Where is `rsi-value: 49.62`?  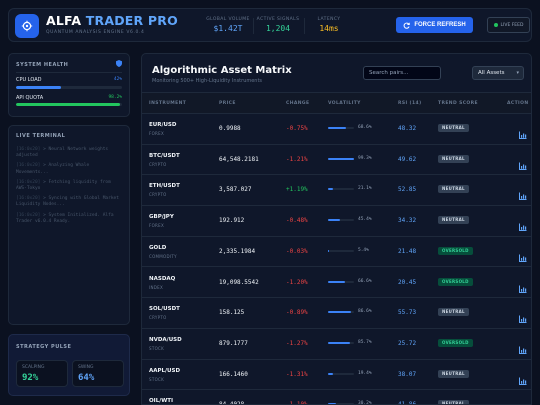 rsi-value: 49.62 is located at coordinates (407, 159).